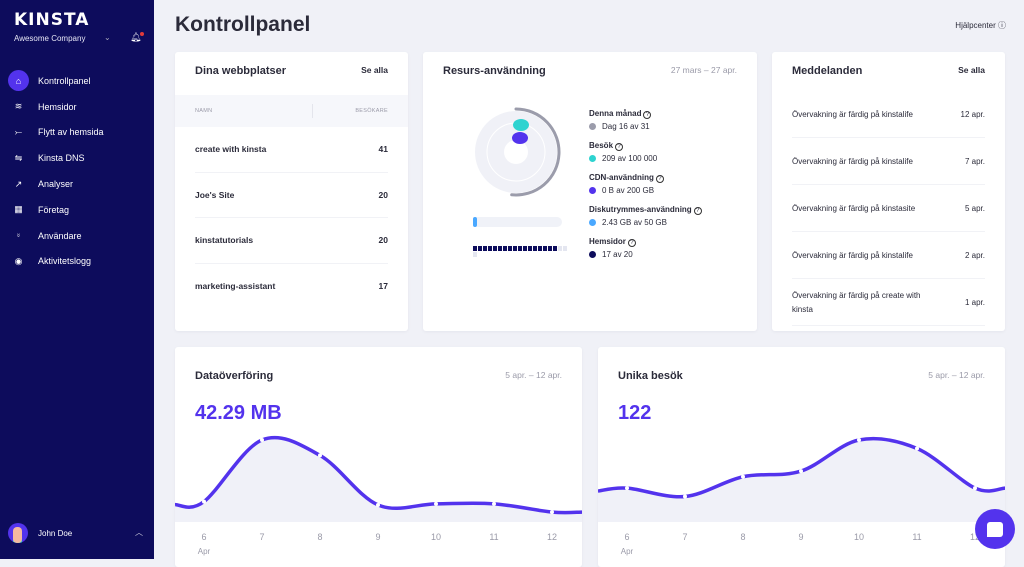  What do you see at coordinates (204, 111) in the screenshot?
I see `col-name: NAMN` at bounding box center [204, 111].